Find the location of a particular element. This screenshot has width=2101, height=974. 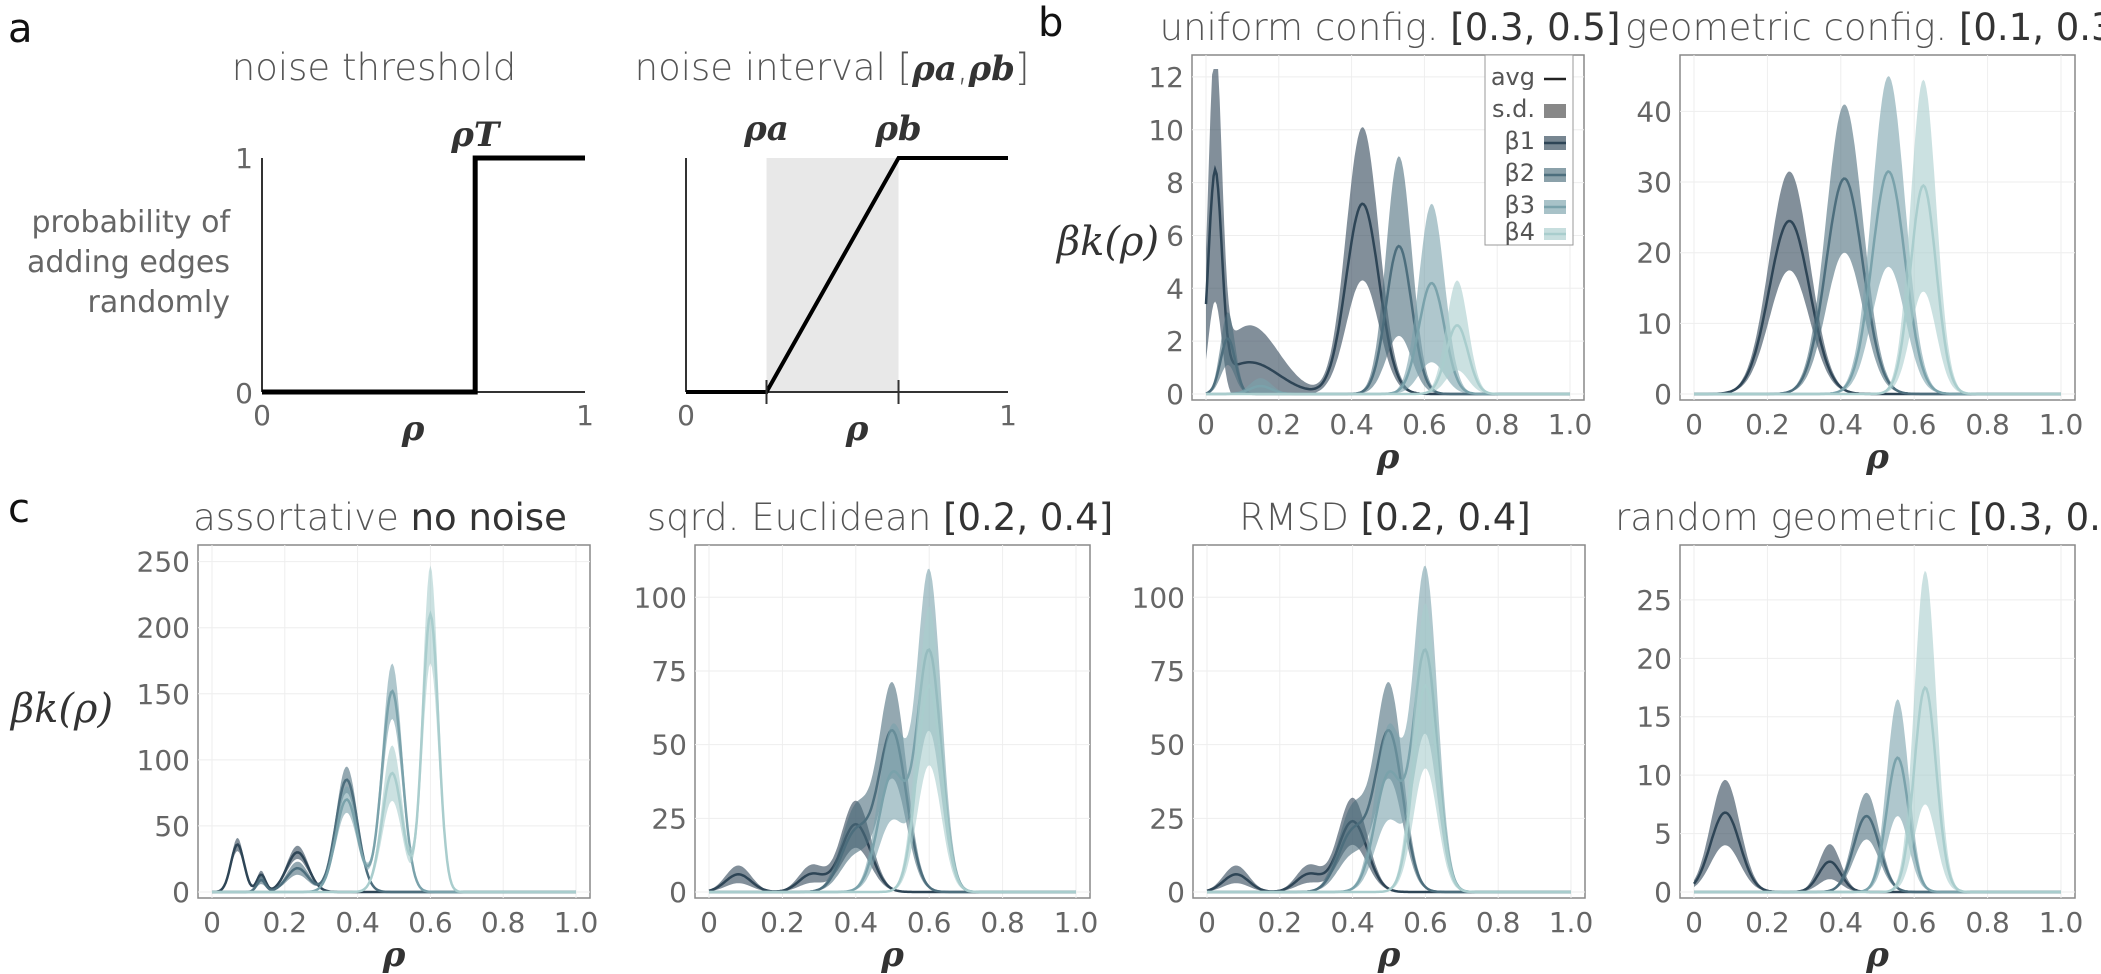

y-tick-label: 200 is located at coordinates (163, 628).